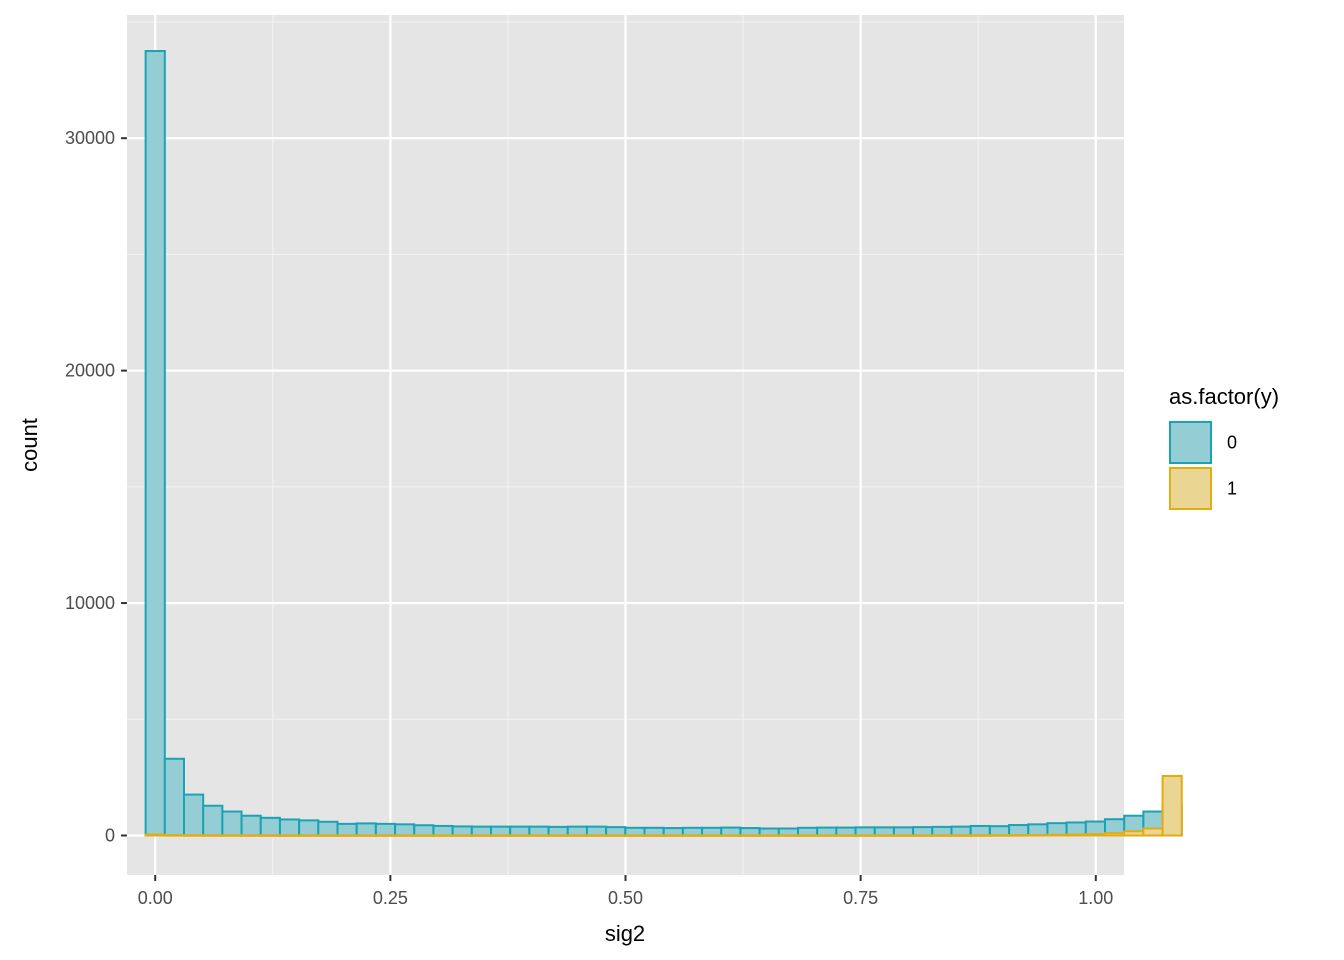  I want to click on legend: as.factor(y) 0 1, so click(1224, 447).